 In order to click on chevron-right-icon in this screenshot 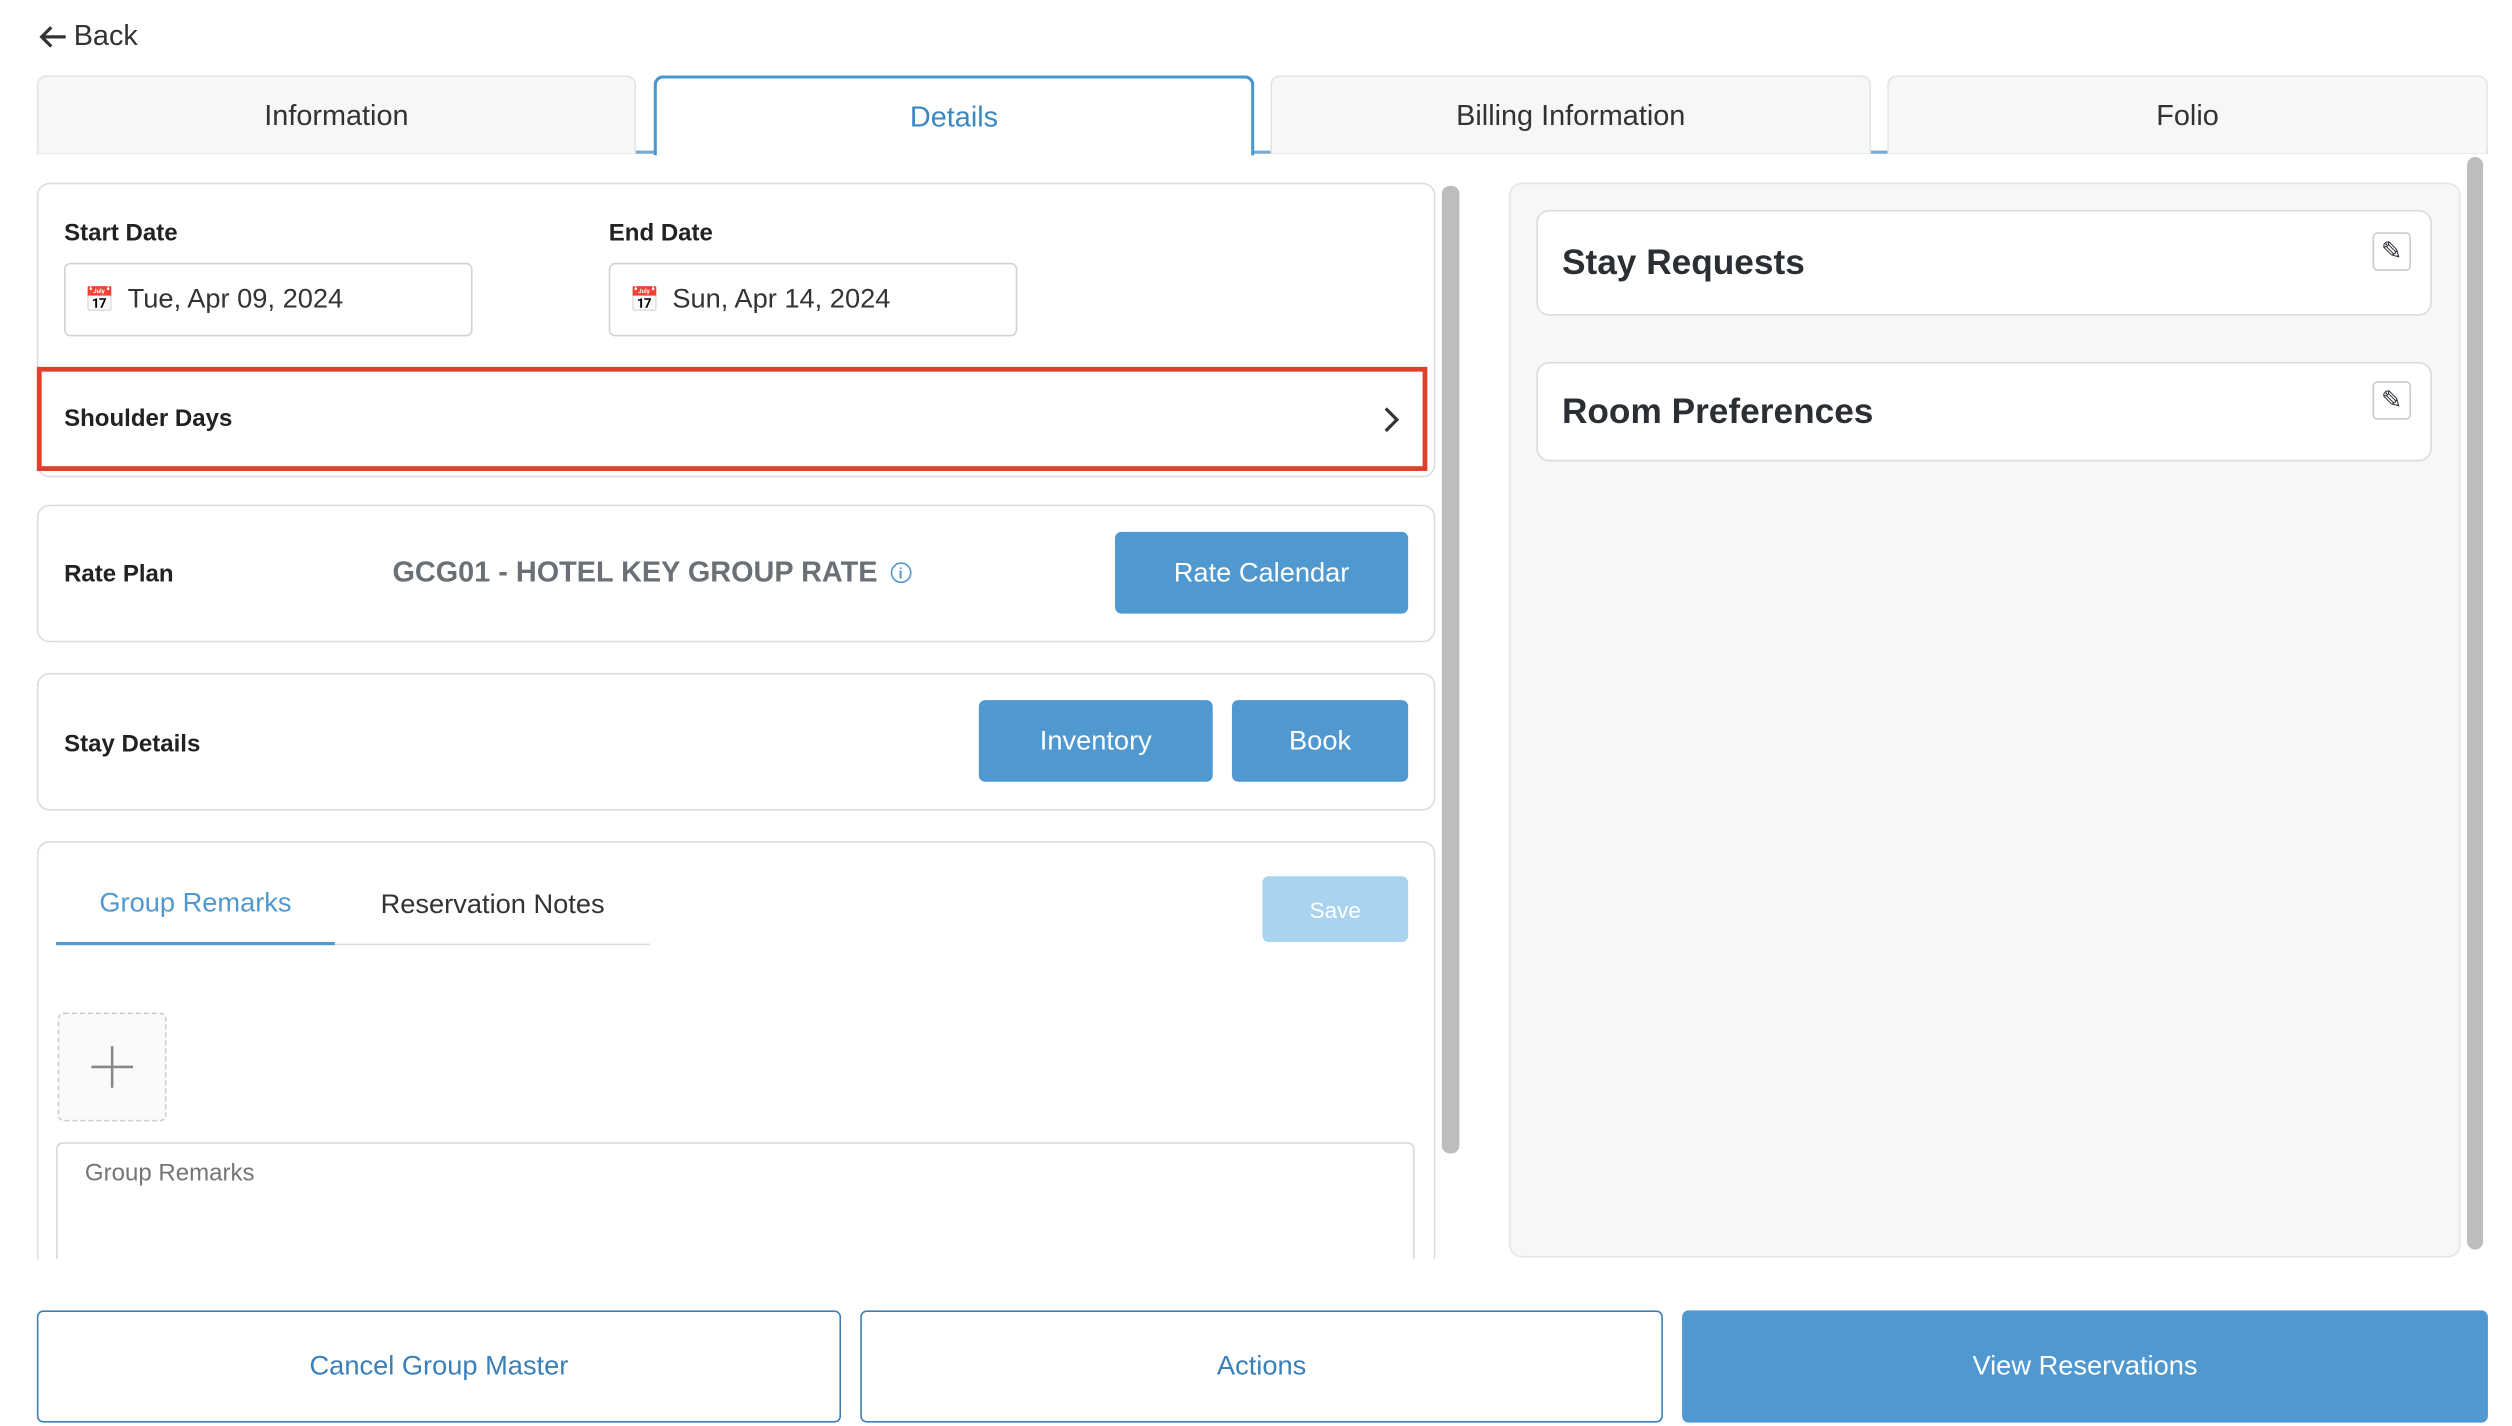, I will do `click(1392, 419)`.